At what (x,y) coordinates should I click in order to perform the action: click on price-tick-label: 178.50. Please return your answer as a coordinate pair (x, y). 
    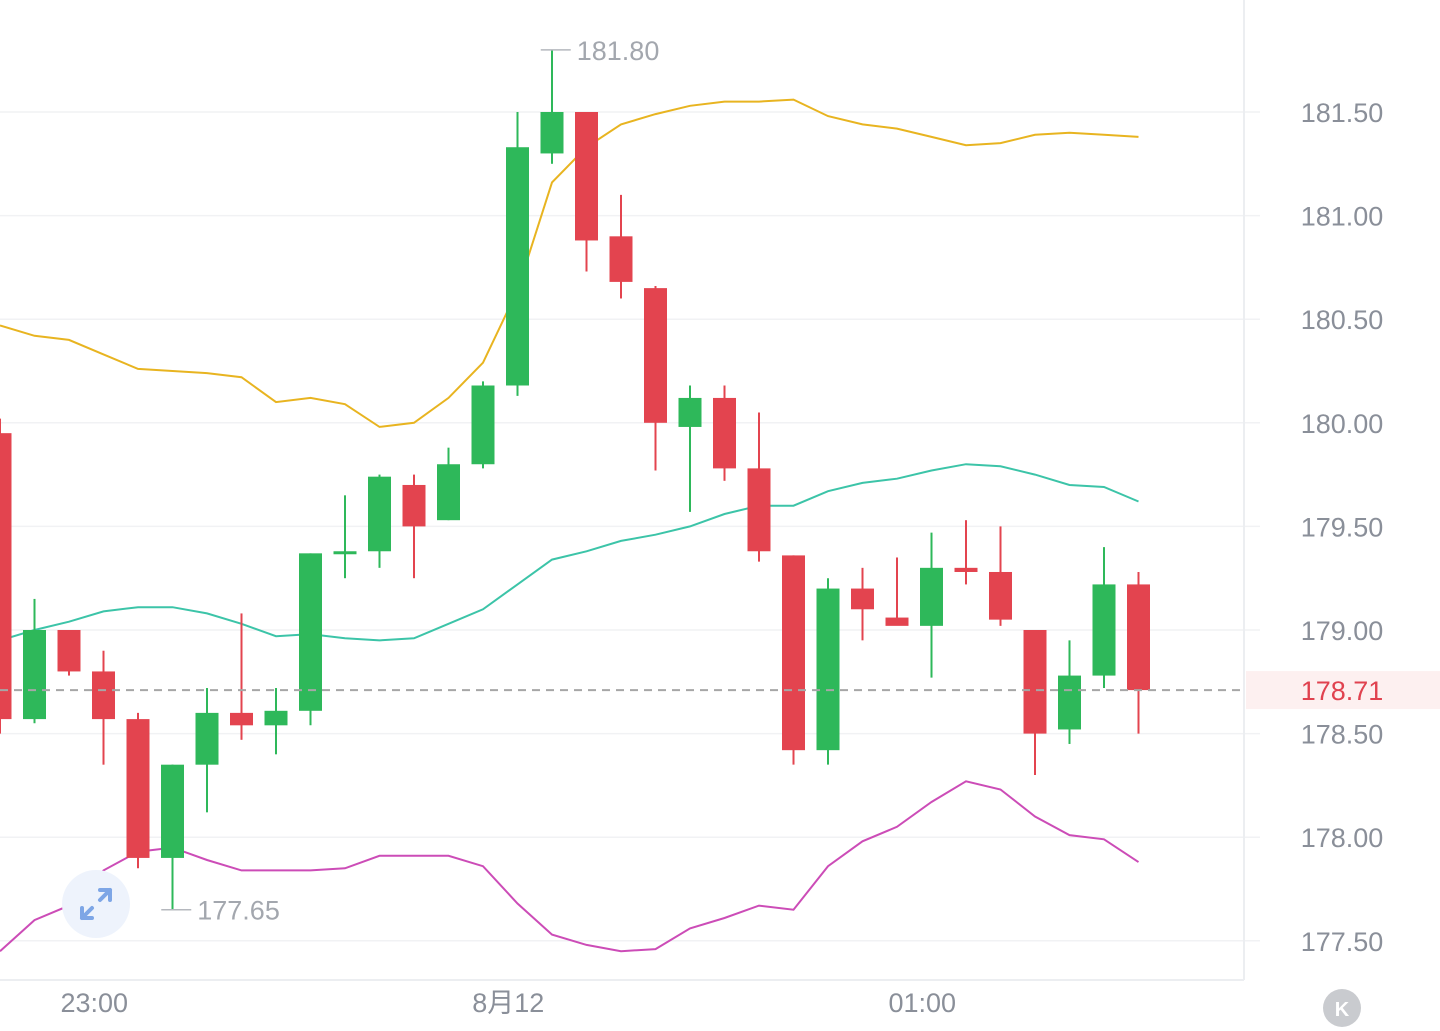
    Looking at the image, I should click on (1342, 735).